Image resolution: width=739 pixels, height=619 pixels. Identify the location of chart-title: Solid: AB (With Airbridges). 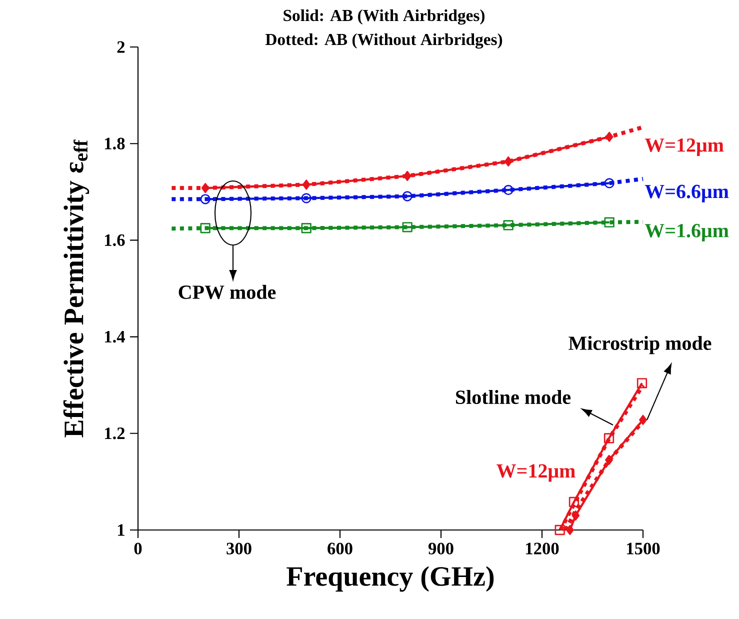
(384, 17).